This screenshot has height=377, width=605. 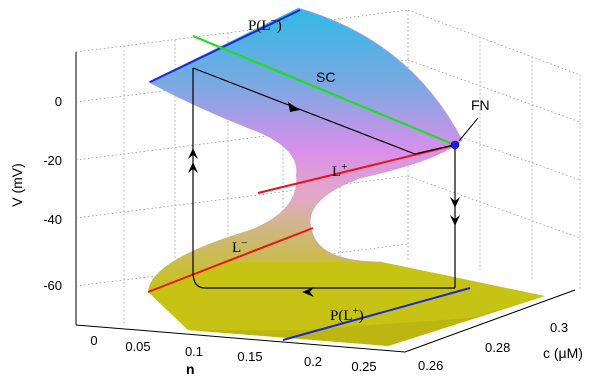 What do you see at coordinates (249, 356) in the screenshot?
I see `n-tick-0-15: 0.15` at bounding box center [249, 356].